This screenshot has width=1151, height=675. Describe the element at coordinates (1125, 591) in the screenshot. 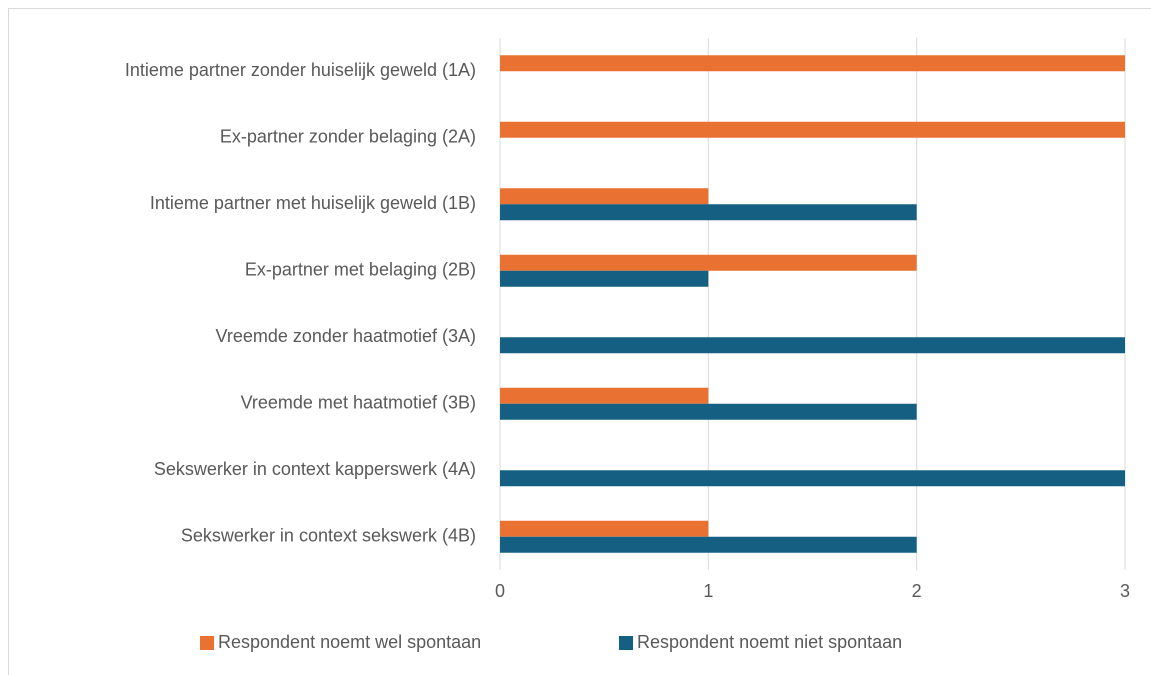

I see `x-tick-label: 3` at that location.